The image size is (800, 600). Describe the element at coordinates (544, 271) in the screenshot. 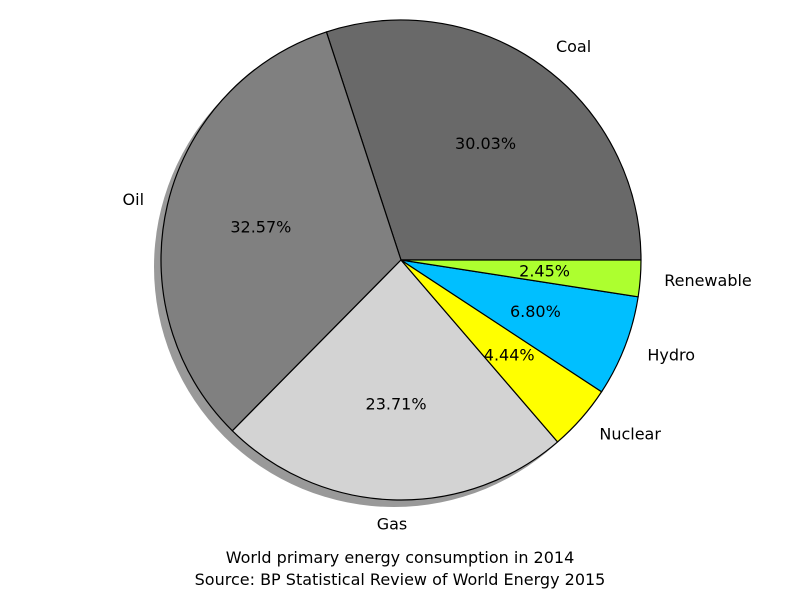

I see `pct-label-renewable: 2.45%` at that location.